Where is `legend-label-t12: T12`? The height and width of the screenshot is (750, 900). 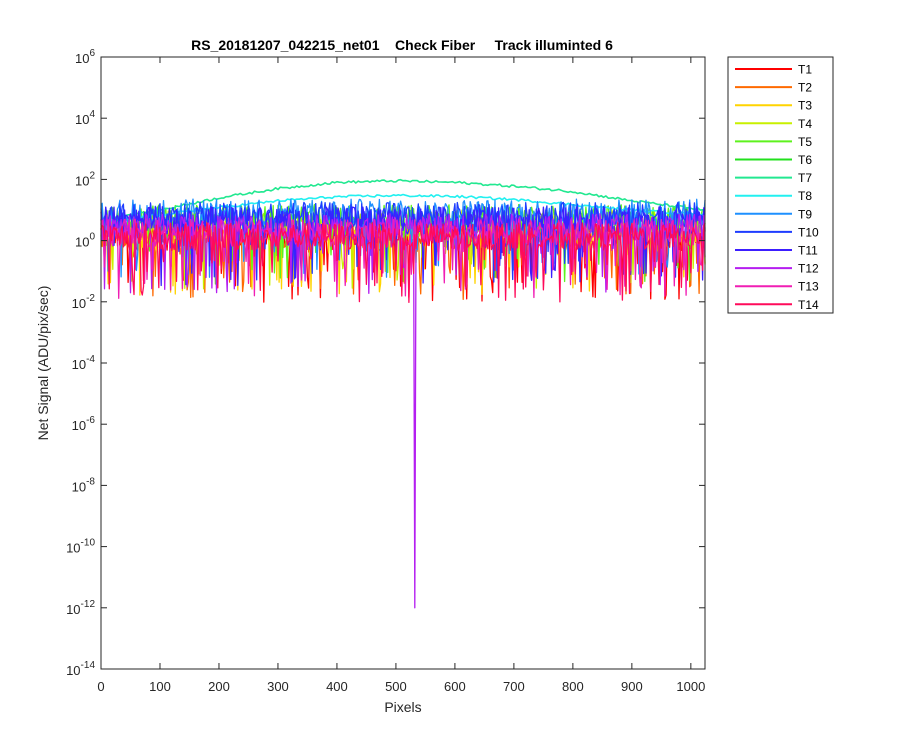
legend-label-t12: T12 is located at coordinates (808, 269).